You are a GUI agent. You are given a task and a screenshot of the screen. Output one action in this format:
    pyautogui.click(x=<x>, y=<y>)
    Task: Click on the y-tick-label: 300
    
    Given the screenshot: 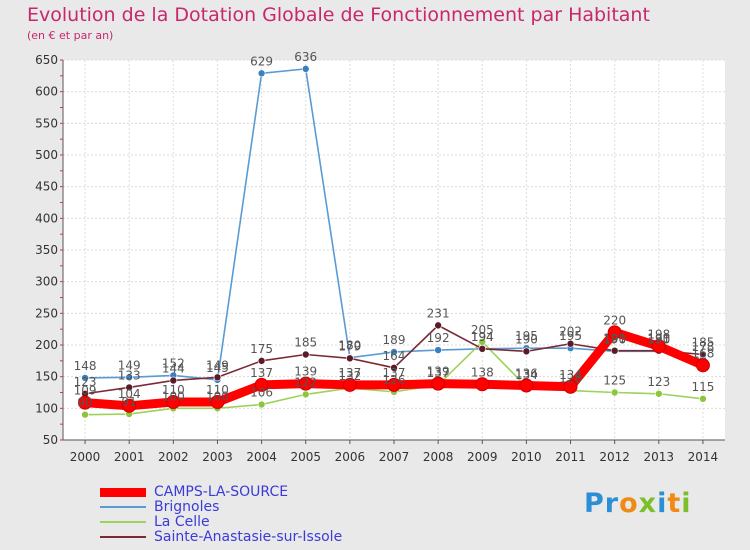 What is the action you would take?
    pyautogui.click(x=46, y=282)
    